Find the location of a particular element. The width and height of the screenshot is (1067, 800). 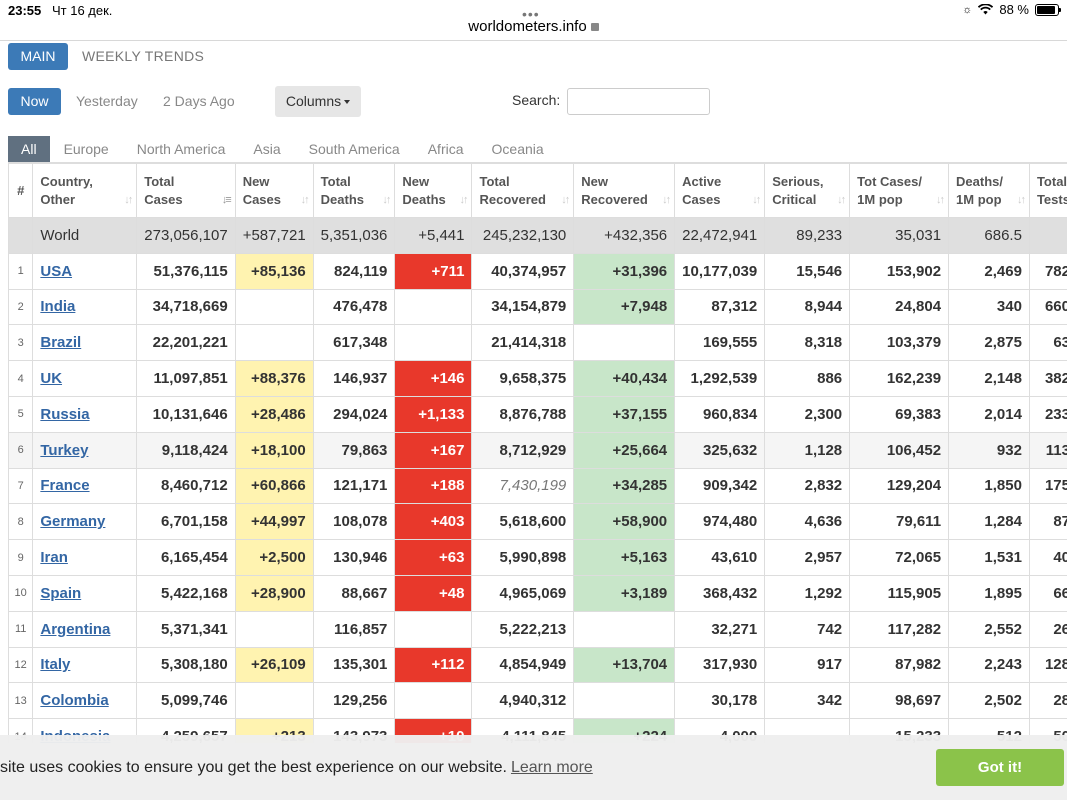

column-header: New Recovered ↓↑ is located at coordinates (624, 190).